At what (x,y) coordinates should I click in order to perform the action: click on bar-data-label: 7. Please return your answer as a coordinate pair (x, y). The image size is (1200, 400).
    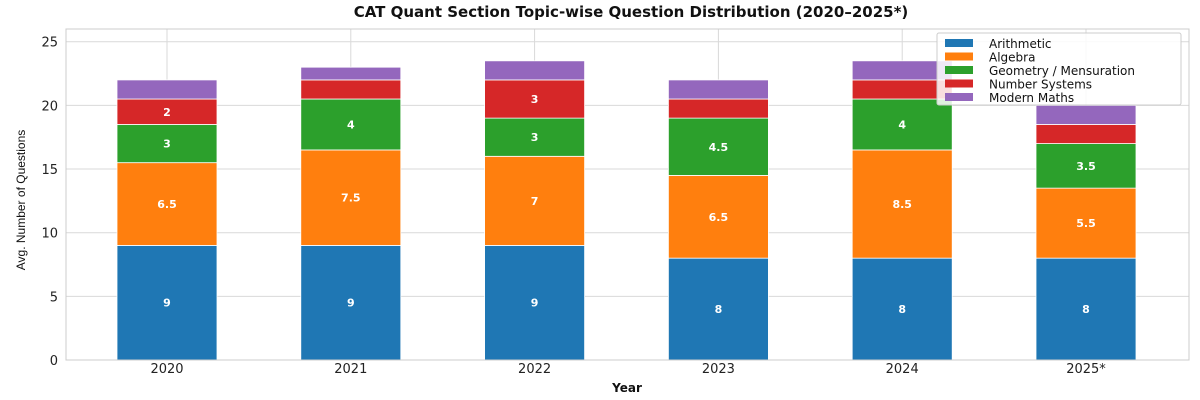
    Looking at the image, I should click on (535, 201).